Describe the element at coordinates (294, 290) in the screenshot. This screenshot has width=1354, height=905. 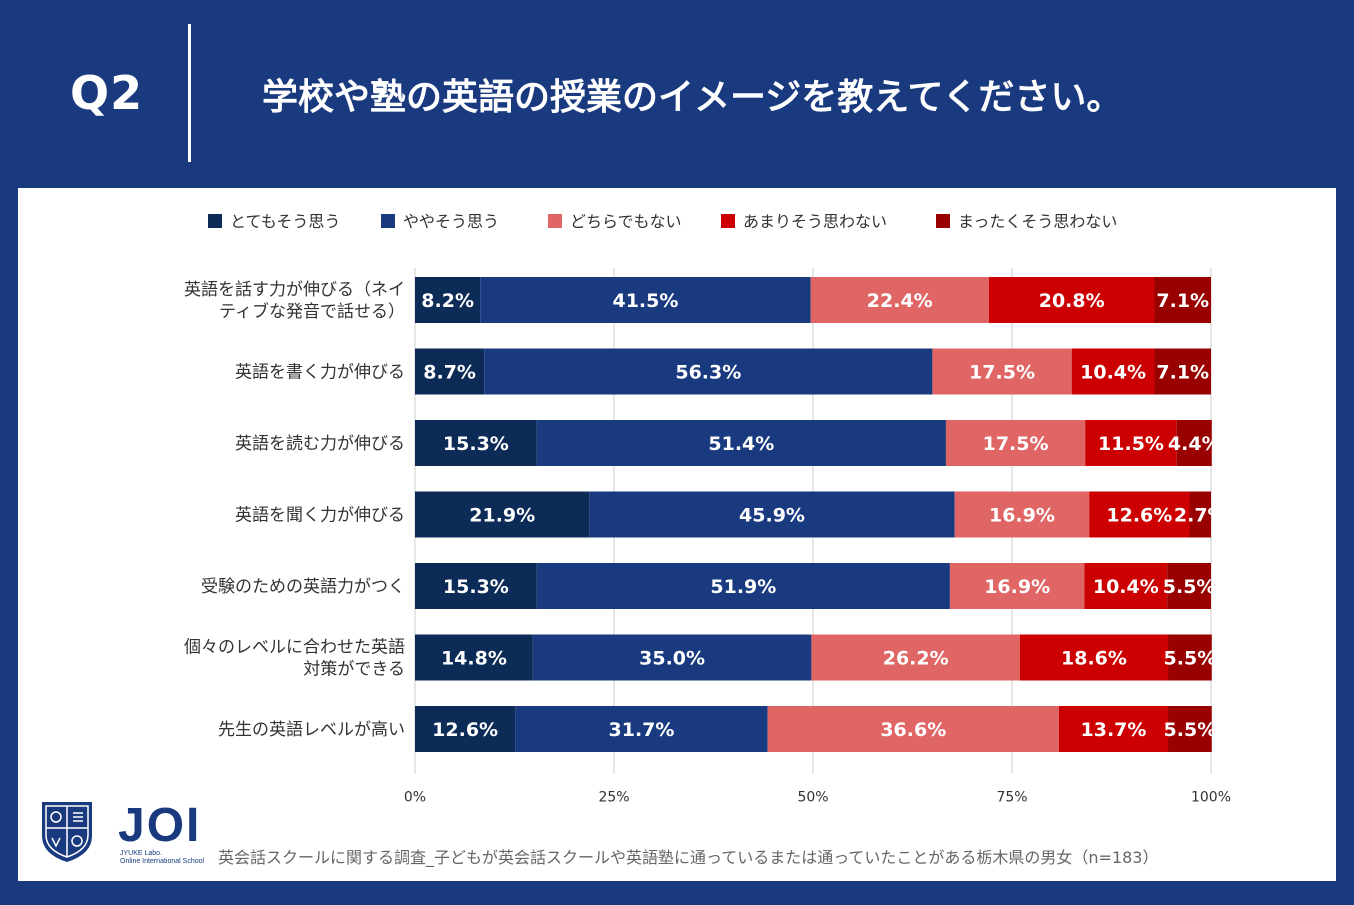
I see `category-label: 英語を話す力が伸びる（ネイ` at that location.